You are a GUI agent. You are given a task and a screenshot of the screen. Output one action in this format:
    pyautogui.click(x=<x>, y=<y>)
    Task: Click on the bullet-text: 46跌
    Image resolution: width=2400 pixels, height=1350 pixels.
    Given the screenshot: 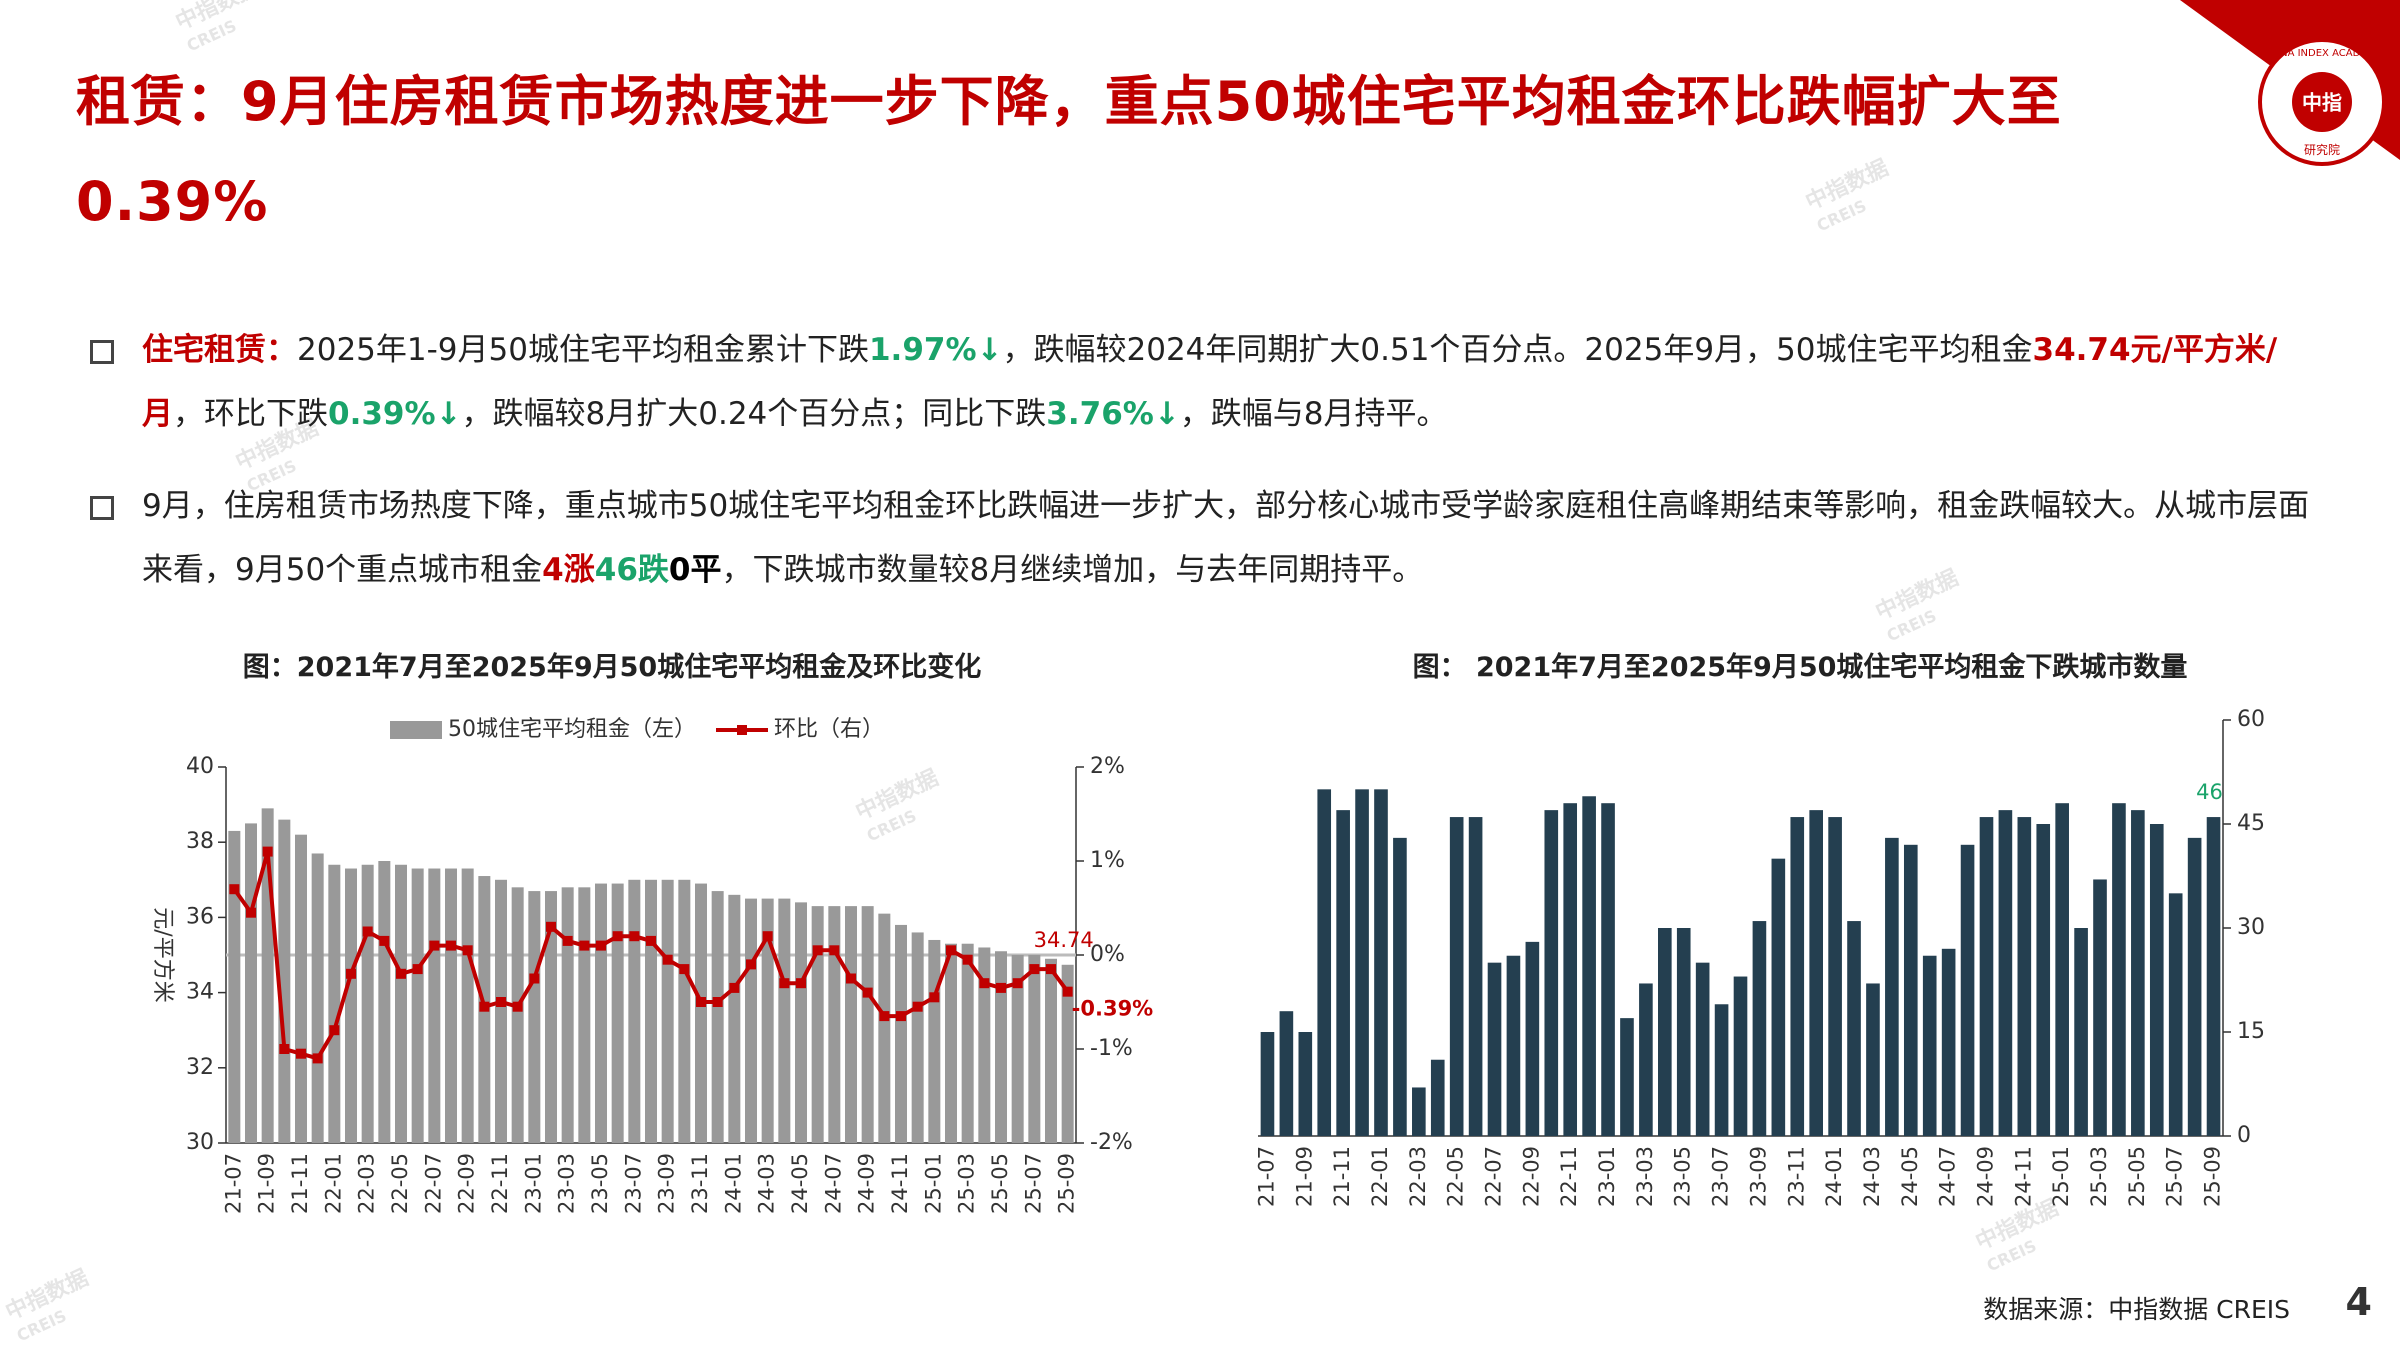 What is the action you would take?
    pyautogui.click(x=631, y=570)
    